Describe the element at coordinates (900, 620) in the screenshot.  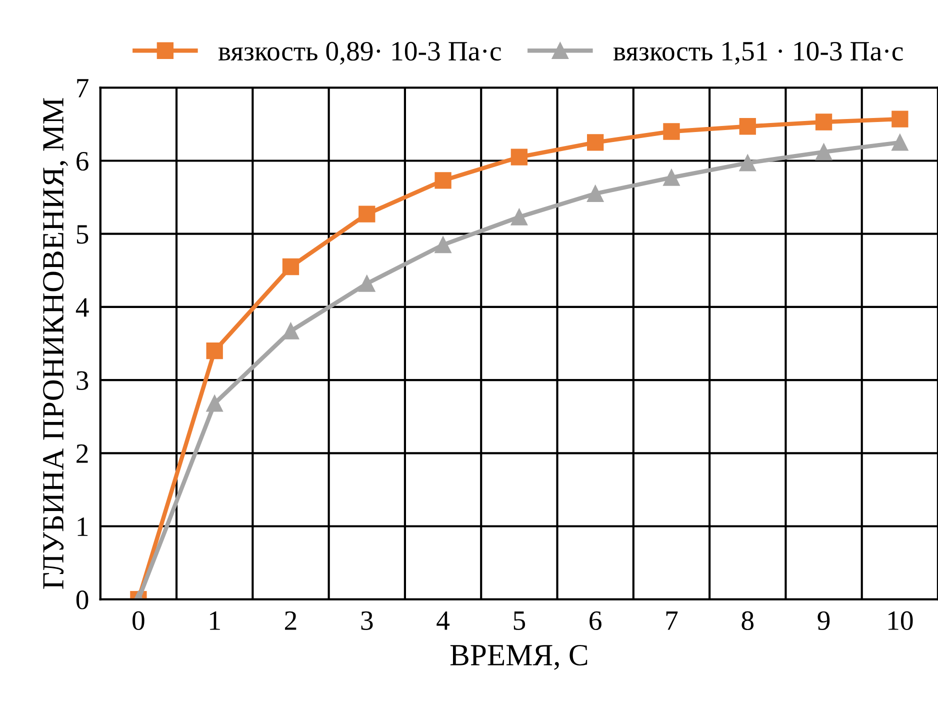
I see `x-tick-label: 10` at that location.